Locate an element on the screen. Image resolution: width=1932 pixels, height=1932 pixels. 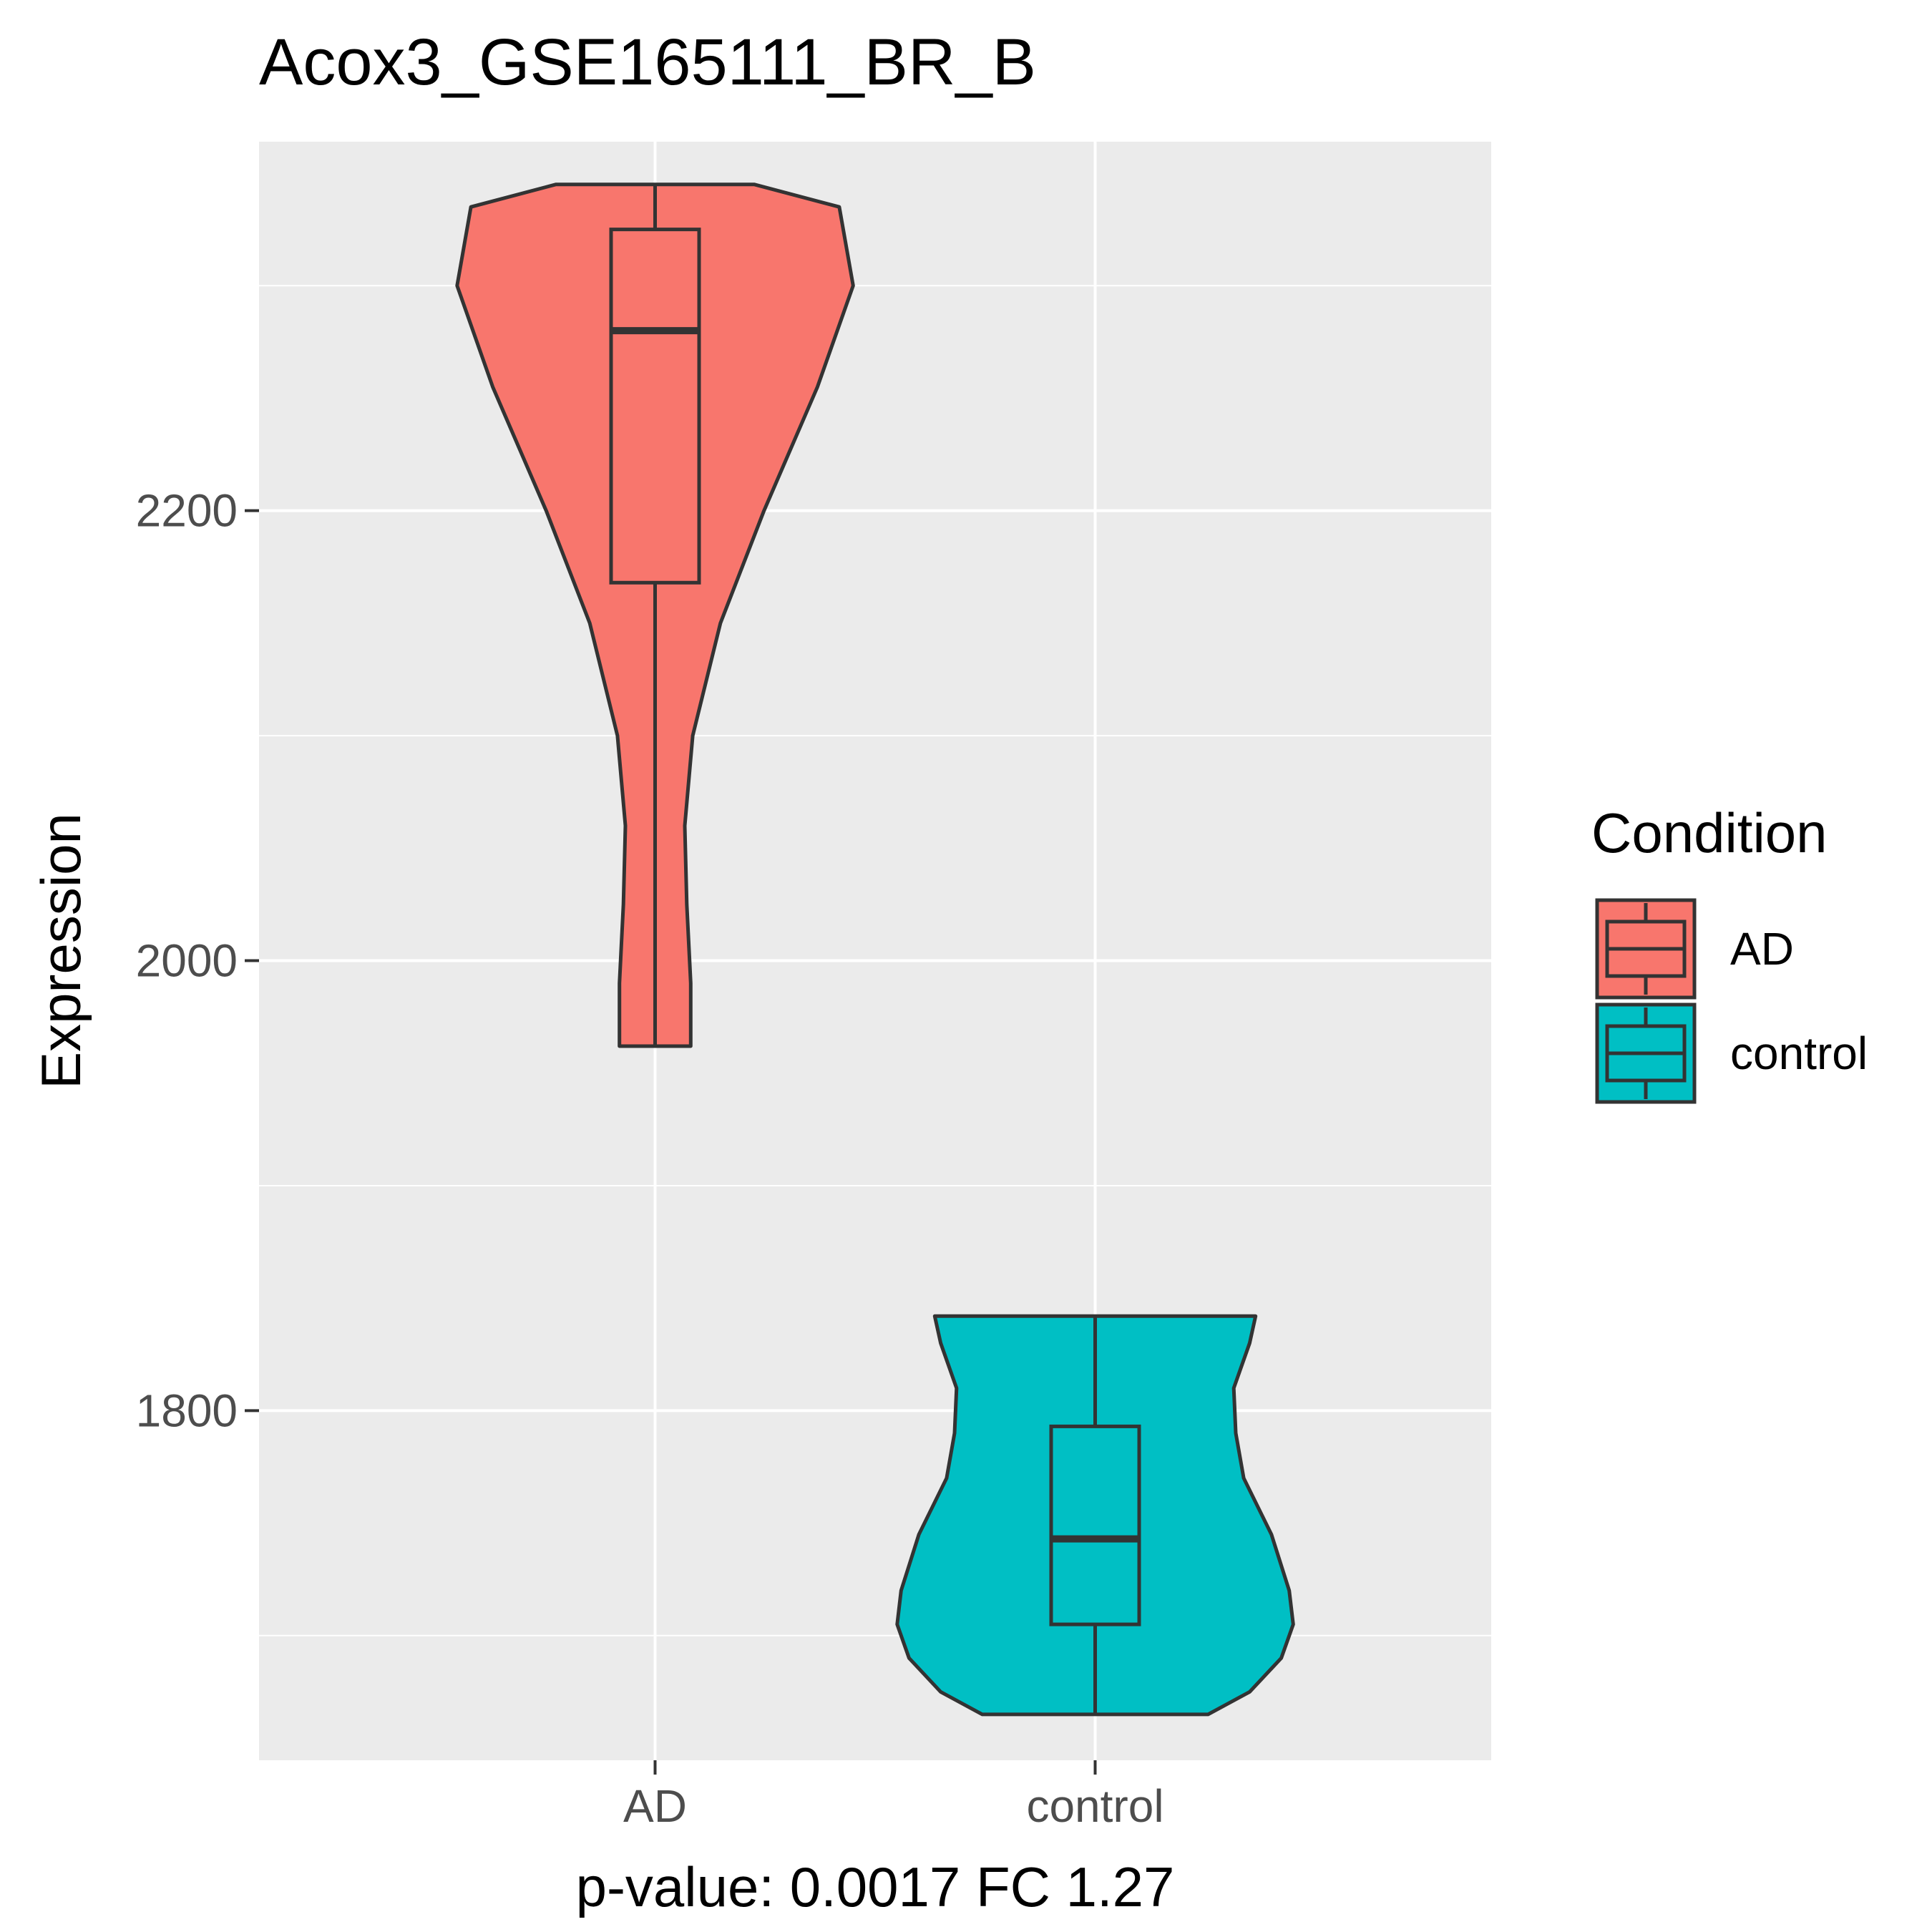
y-tick-label: 1800 is located at coordinates (187, 1410).